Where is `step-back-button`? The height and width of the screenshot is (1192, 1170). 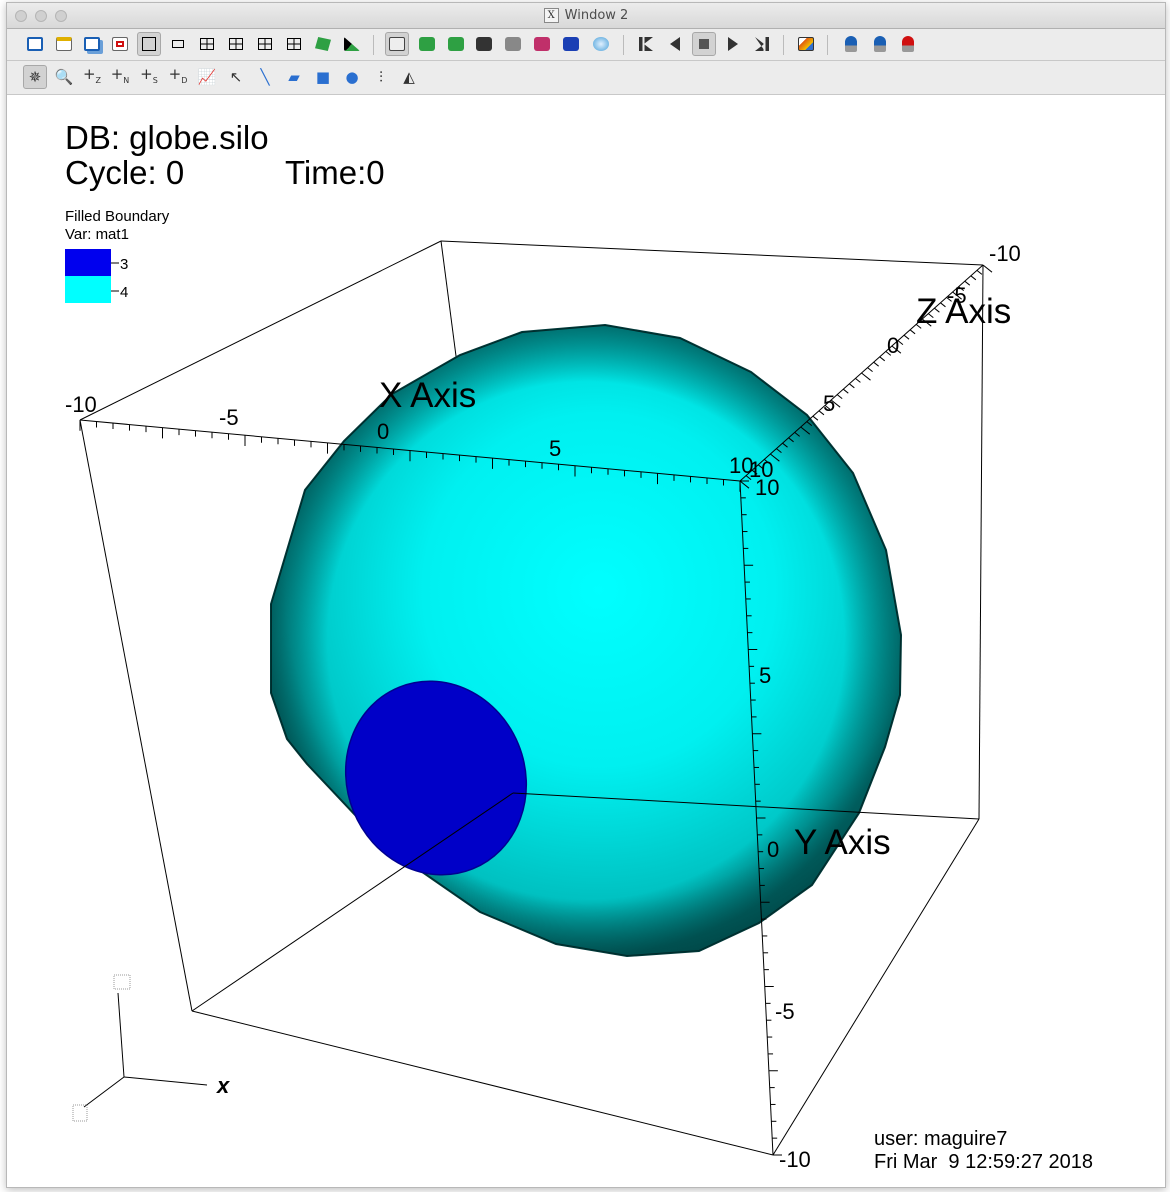
step-back-button is located at coordinates (675, 44).